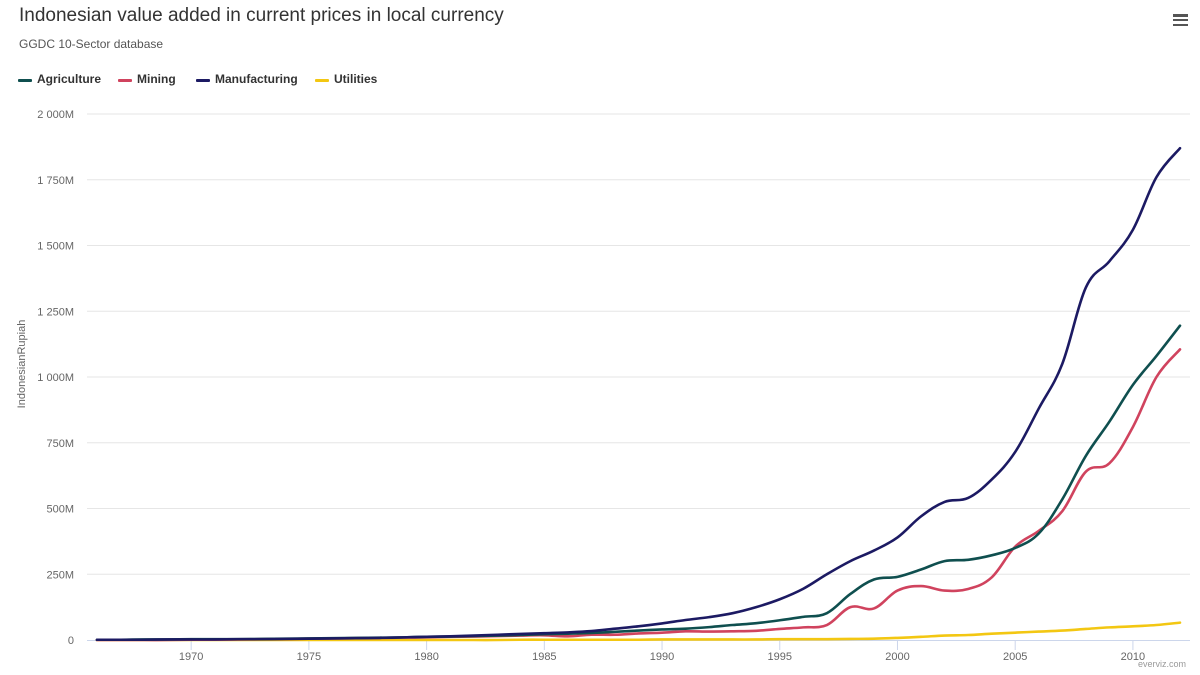  What do you see at coordinates (55, 115) in the screenshot?
I see `y-tick-label: 2 000M` at bounding box center [55, 115].